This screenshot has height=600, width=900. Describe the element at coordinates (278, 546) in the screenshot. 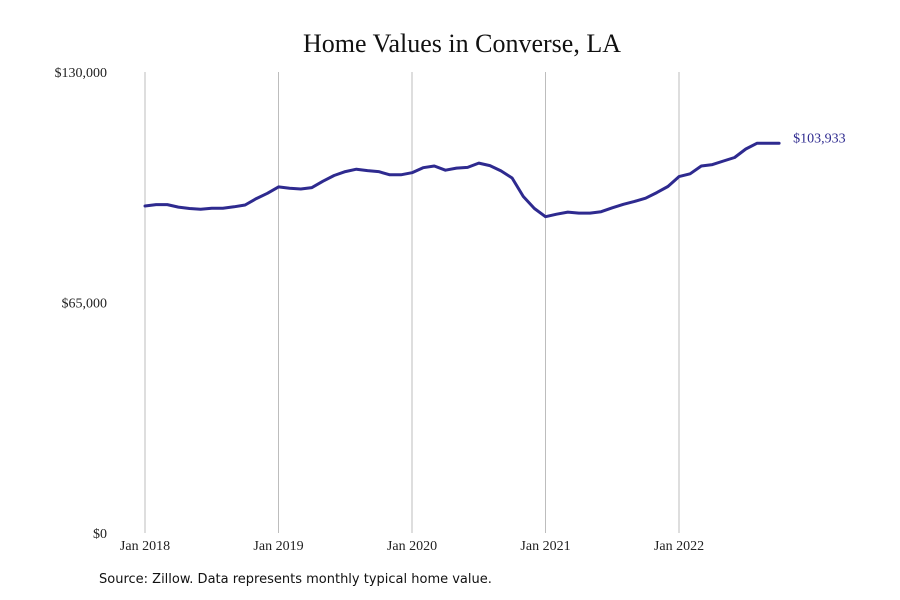

I see `x-tick-label: Jan 2019` at that location.